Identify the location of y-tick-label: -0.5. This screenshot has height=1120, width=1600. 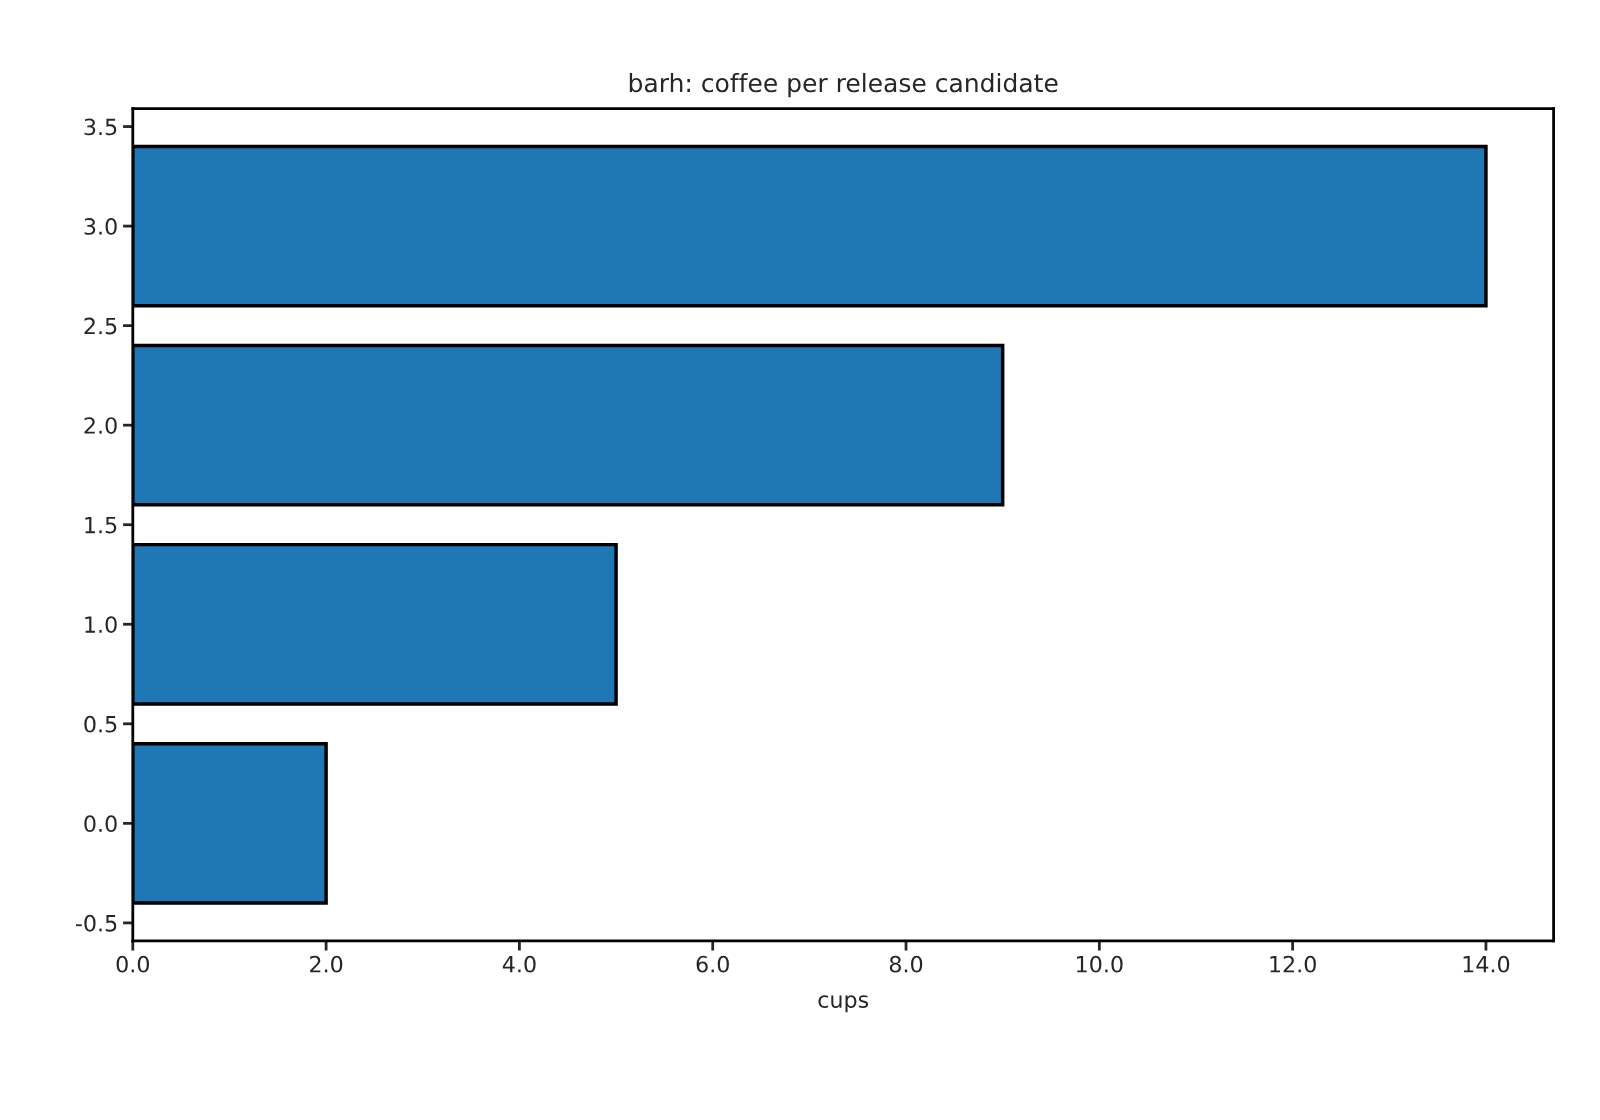
(96, 923).